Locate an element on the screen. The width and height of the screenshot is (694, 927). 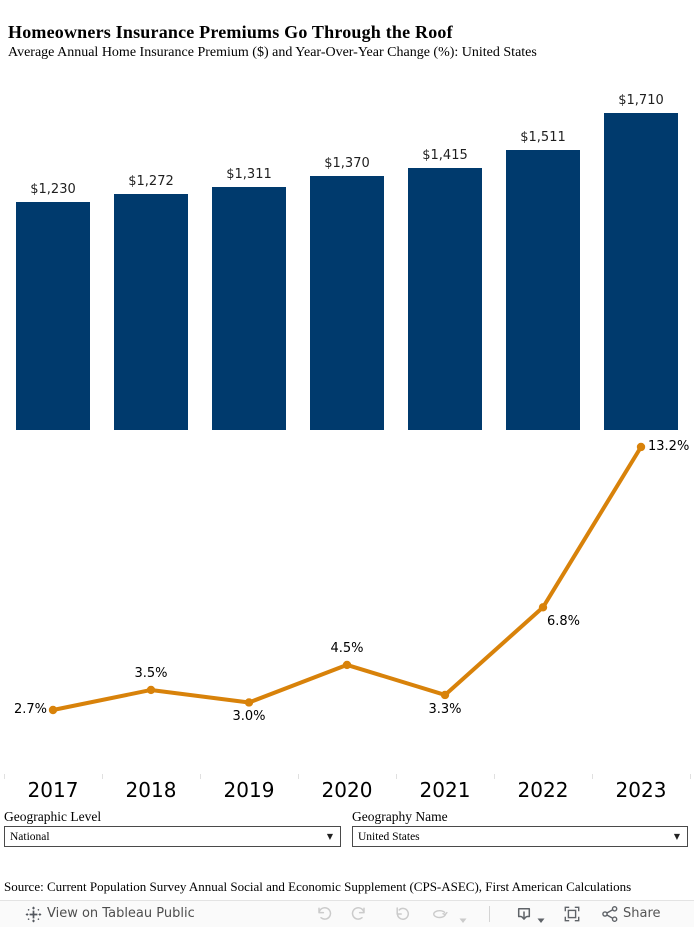
bar-value-label: $1,230 is located at coordinates (53, 189).